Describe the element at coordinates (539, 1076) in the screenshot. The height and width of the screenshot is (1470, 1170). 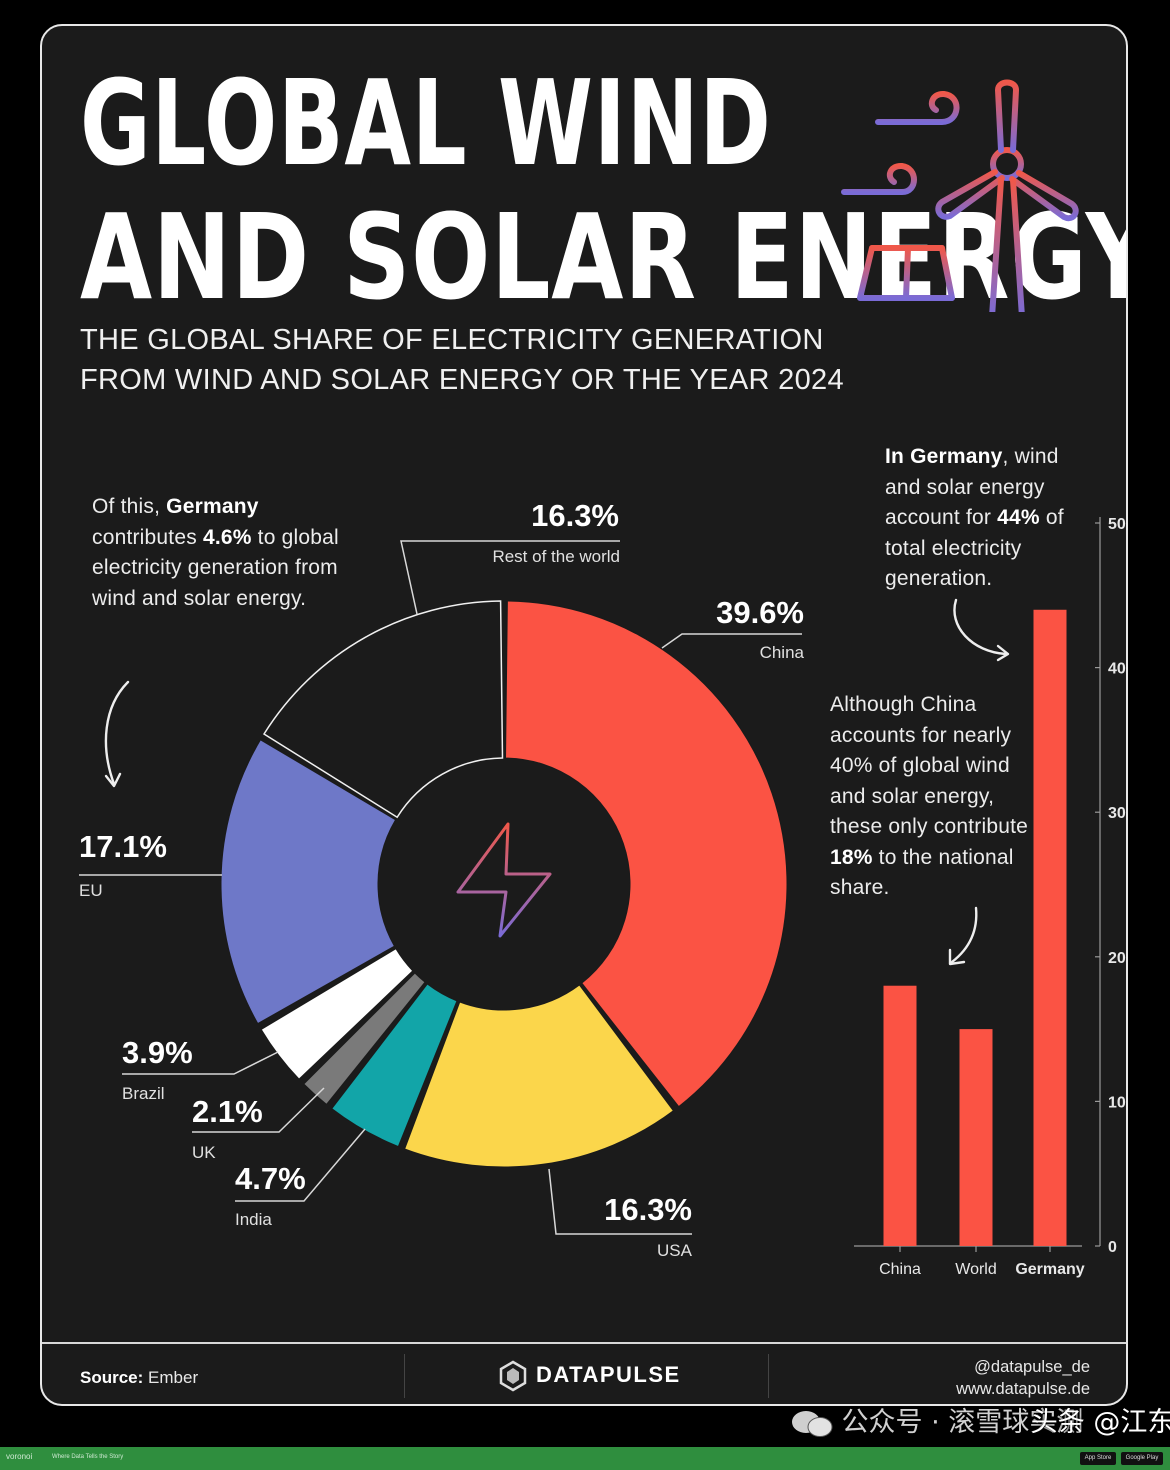
I see `donut-slice-usa` at that location.